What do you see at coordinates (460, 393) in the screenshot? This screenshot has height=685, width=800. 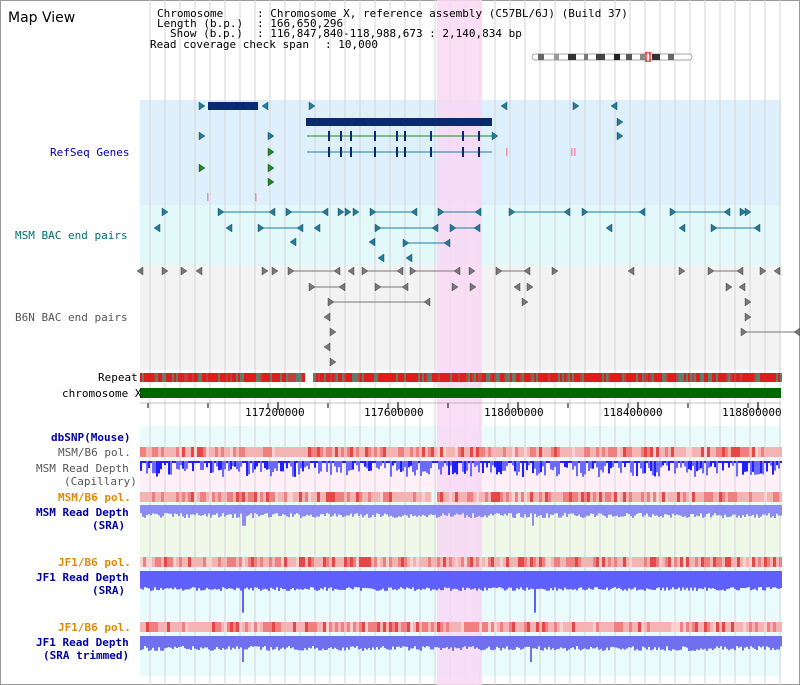 I see `chromosome-bar` at bounding box center [460, 393].